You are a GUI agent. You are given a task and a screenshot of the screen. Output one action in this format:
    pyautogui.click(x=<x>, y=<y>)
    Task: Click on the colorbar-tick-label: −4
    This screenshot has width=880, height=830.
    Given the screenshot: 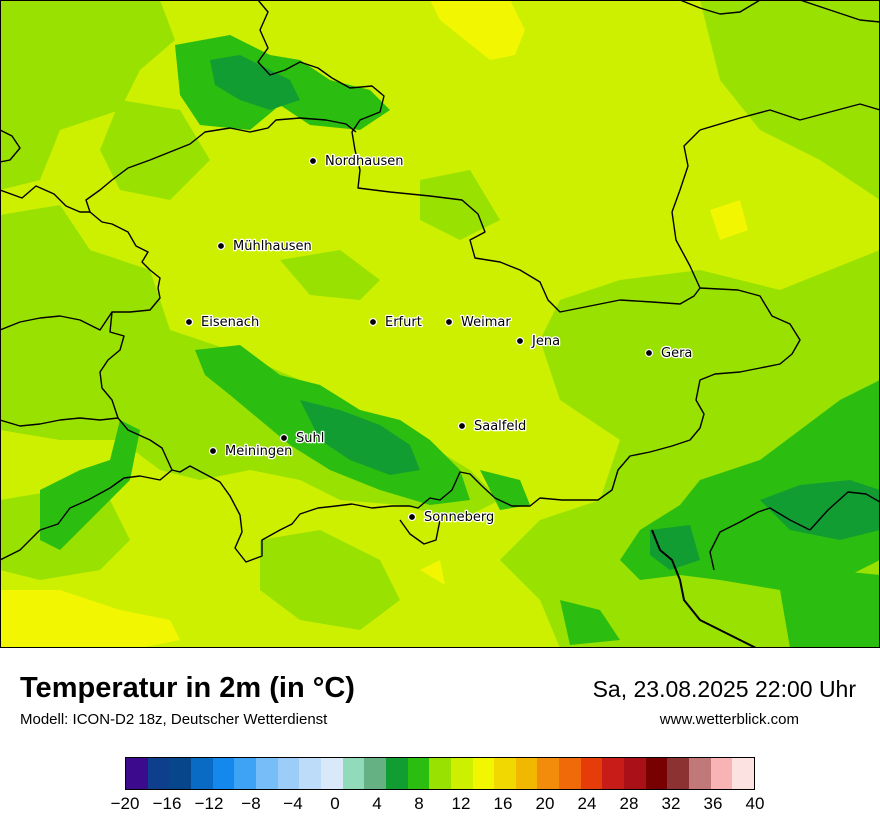 What is the action you would take?
    pyautogui.click(x=293, y=803)
    